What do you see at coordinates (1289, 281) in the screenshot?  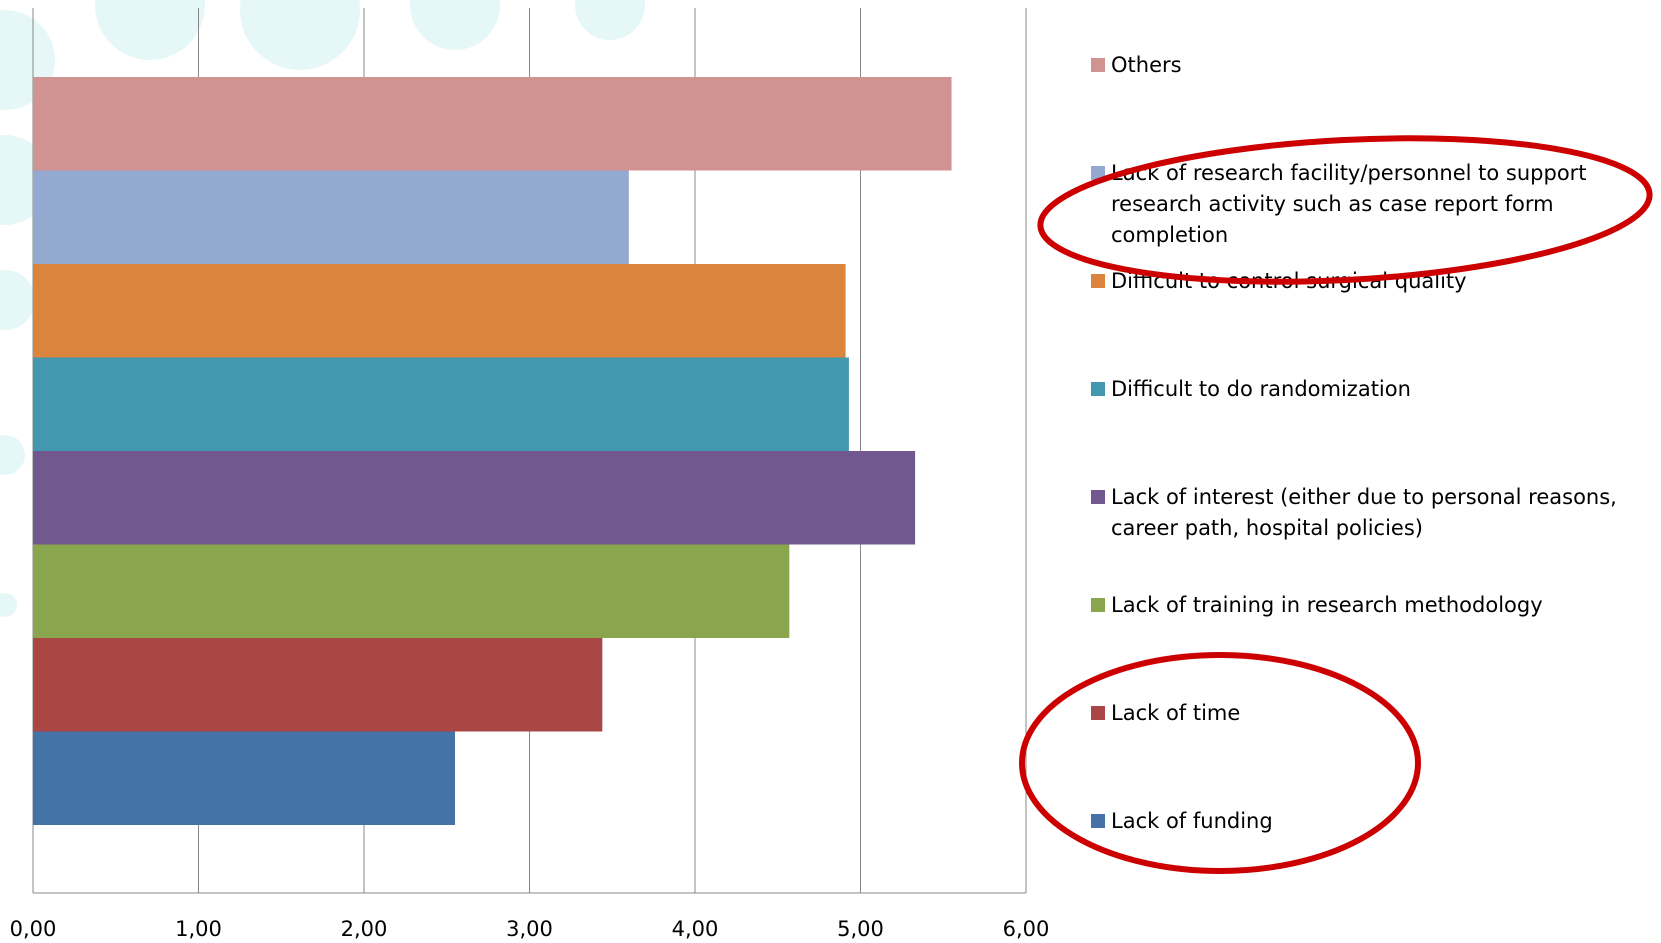 I see `legend-label: Difficult to control surgical quality` at bounding box center [1289, 281].